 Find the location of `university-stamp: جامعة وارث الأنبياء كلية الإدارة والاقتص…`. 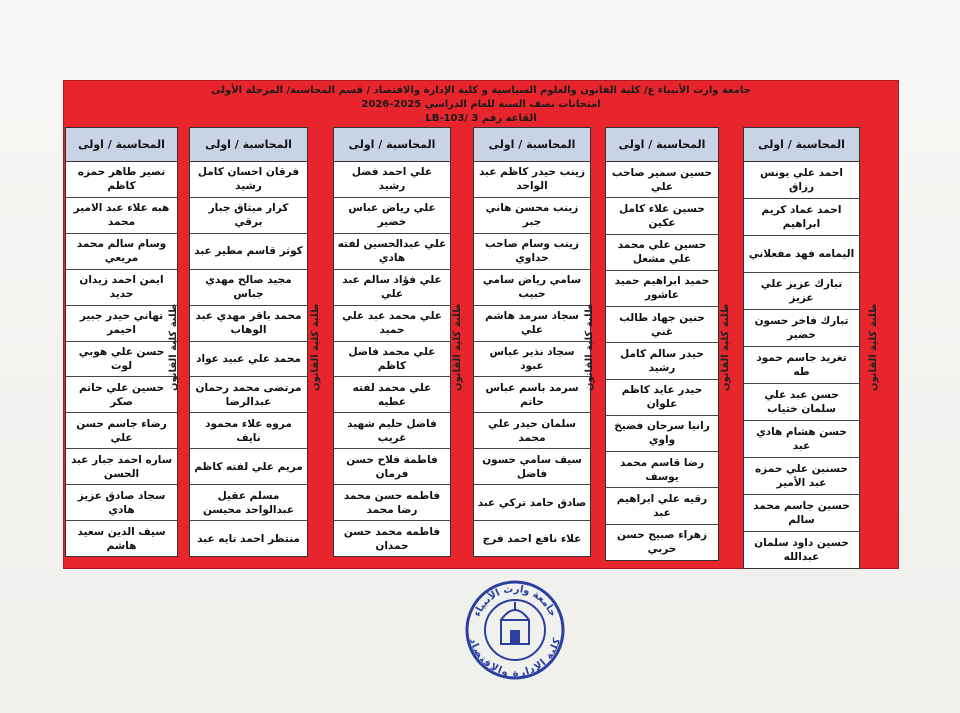

university-stamp: جامعة وارث الأنبياء كلية الإدارة والاقتص… is located at coordinates (515, 630).